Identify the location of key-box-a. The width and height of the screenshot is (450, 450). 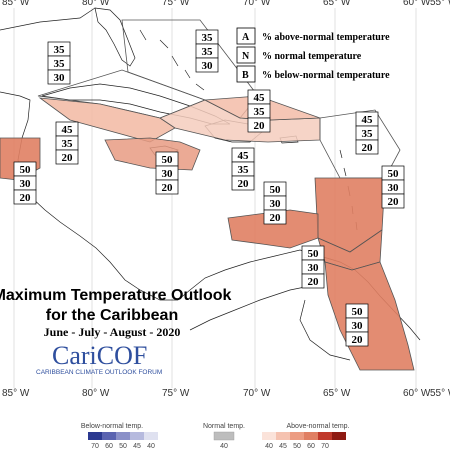
(246, 36).